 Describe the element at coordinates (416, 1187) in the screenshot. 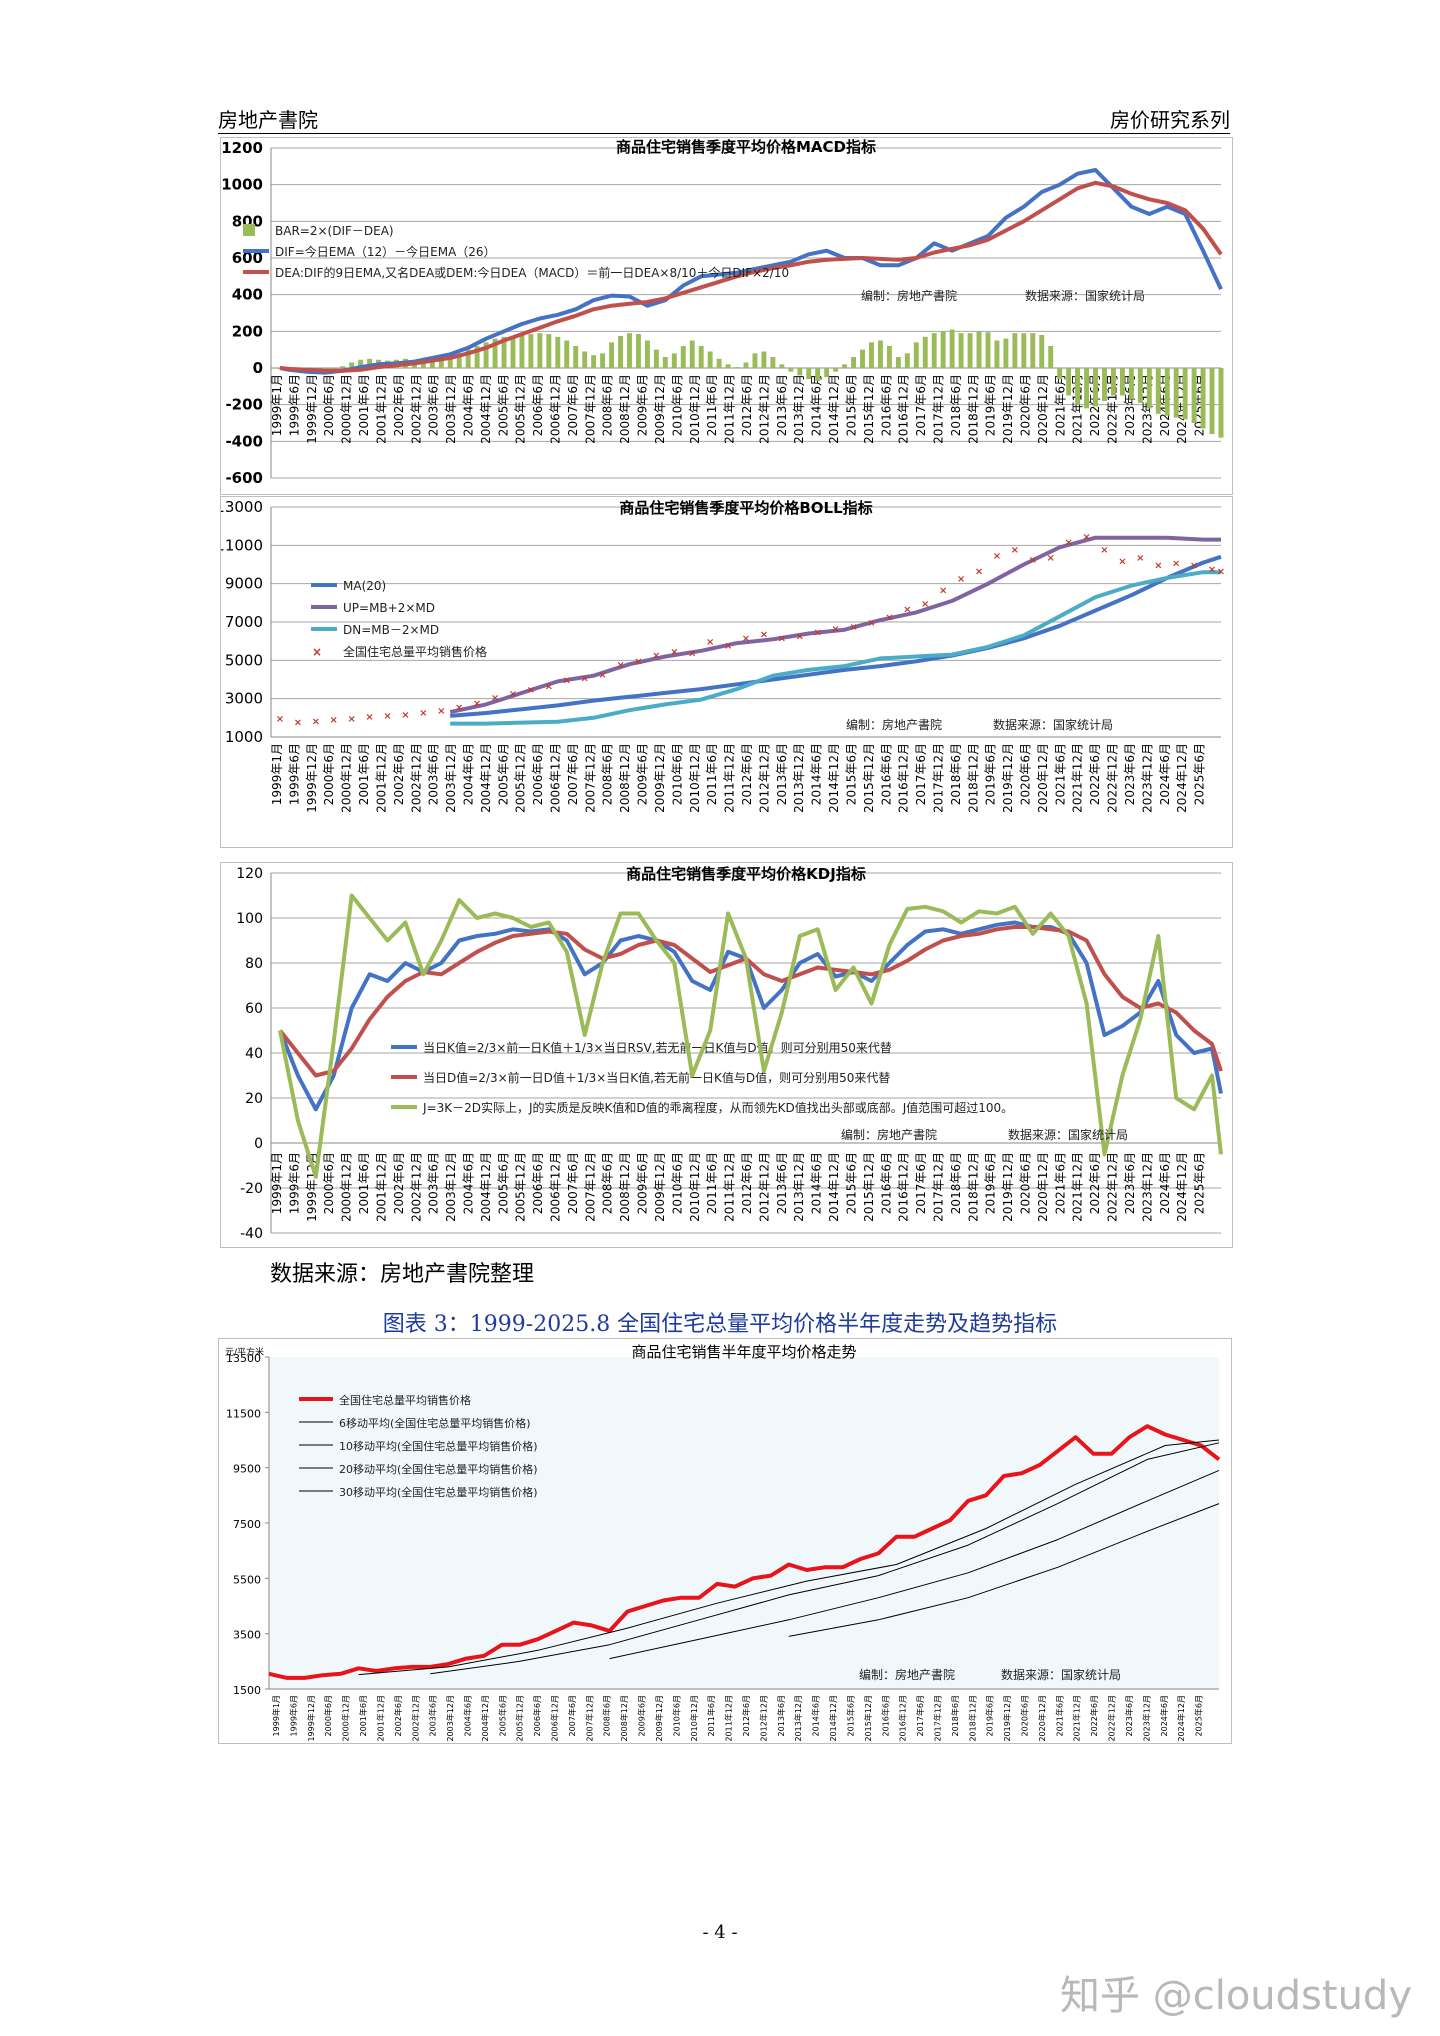

I see `x-tick-label: 2002年12月` at that location.